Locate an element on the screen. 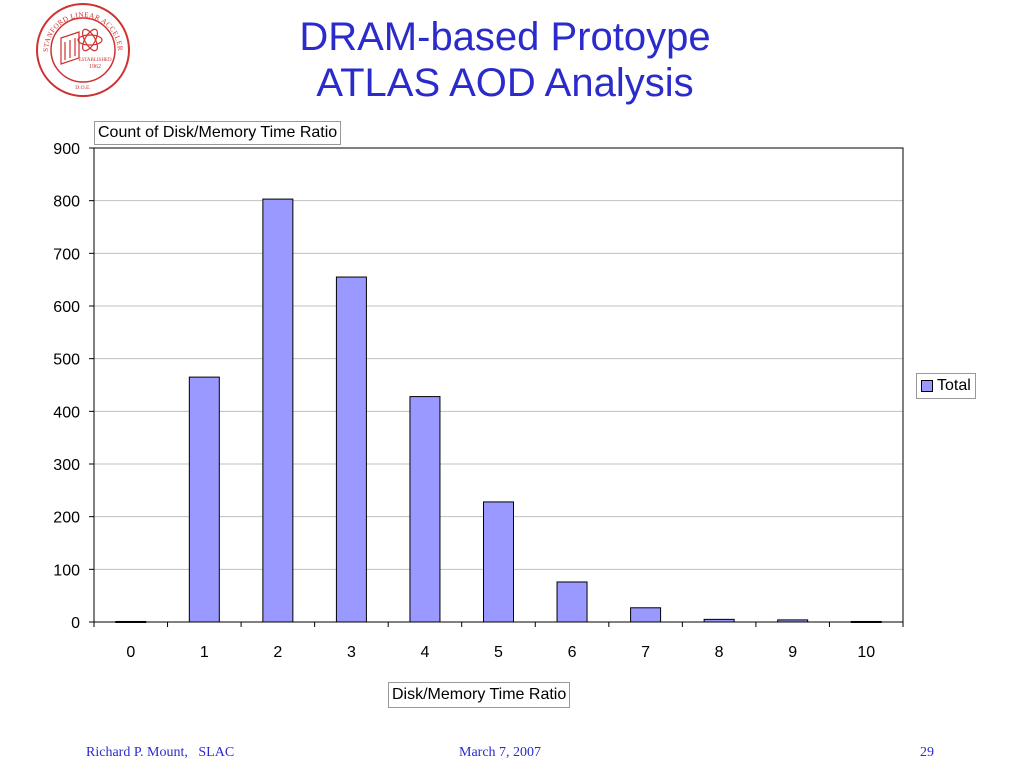 This screenshot has width=1024, height=768. x-tick-label: 0 is located at coordinates (130, 652).